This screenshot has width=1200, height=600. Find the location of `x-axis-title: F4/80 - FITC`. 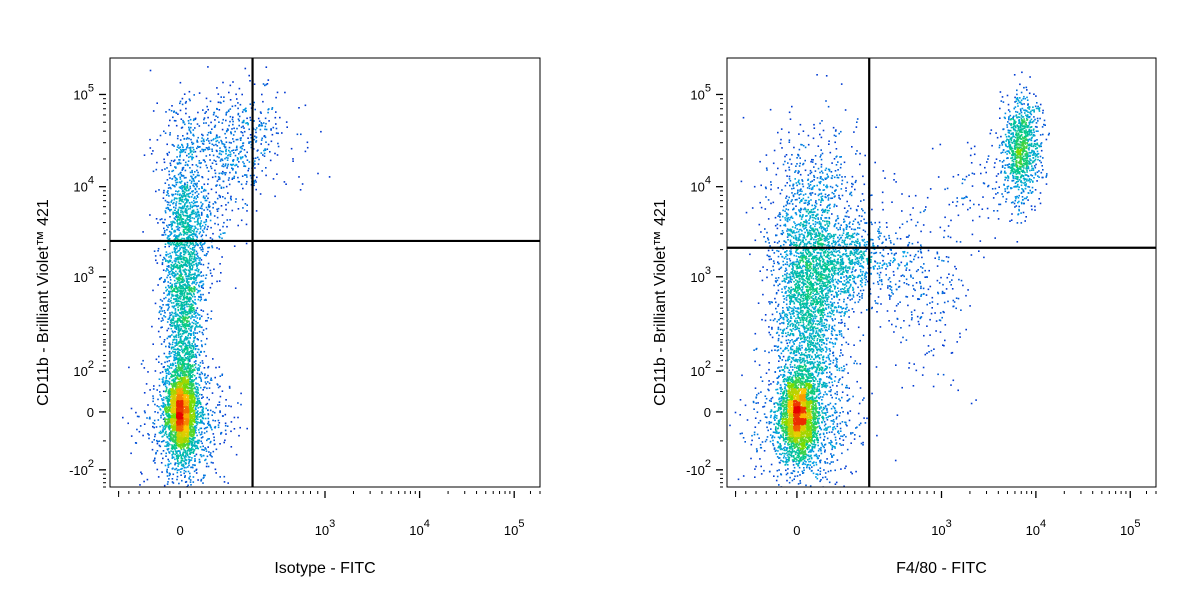

x-axis-title: F4/80 - FITC is located at coordinates (941, 568).